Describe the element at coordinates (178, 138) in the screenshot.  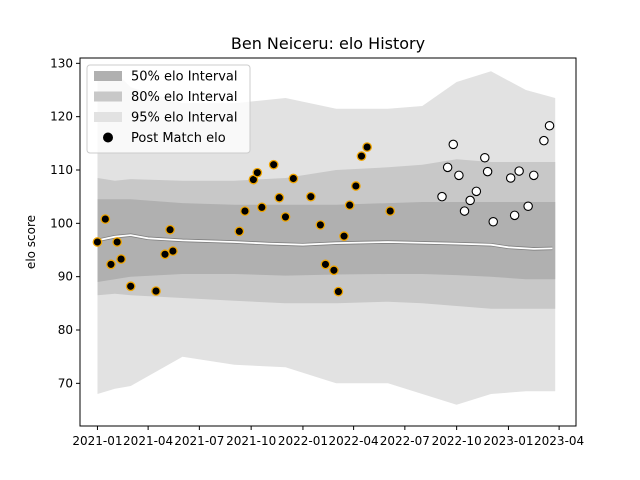
I see `legend-label: Post Match elo` at that location.